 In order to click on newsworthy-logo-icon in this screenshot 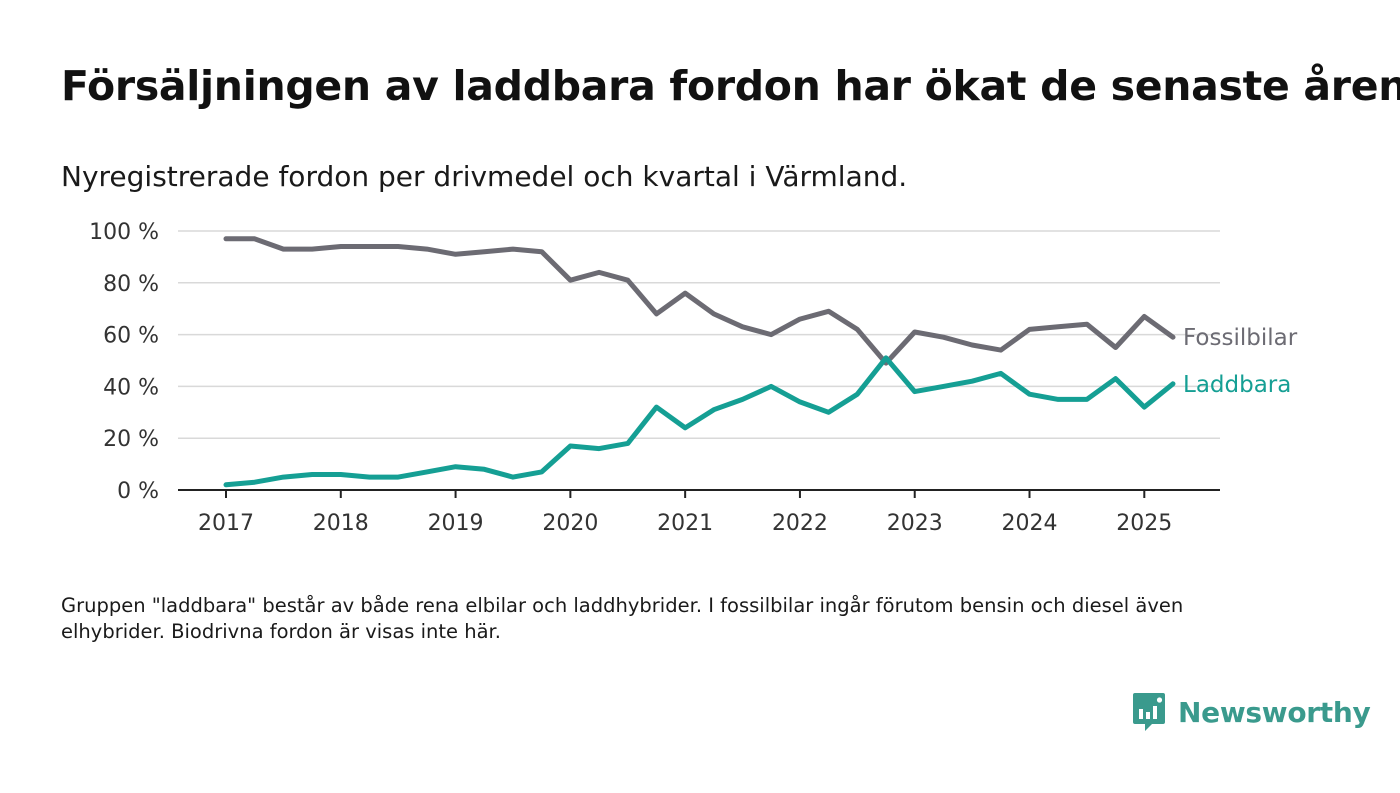, I will do `click(1149, 712)`.